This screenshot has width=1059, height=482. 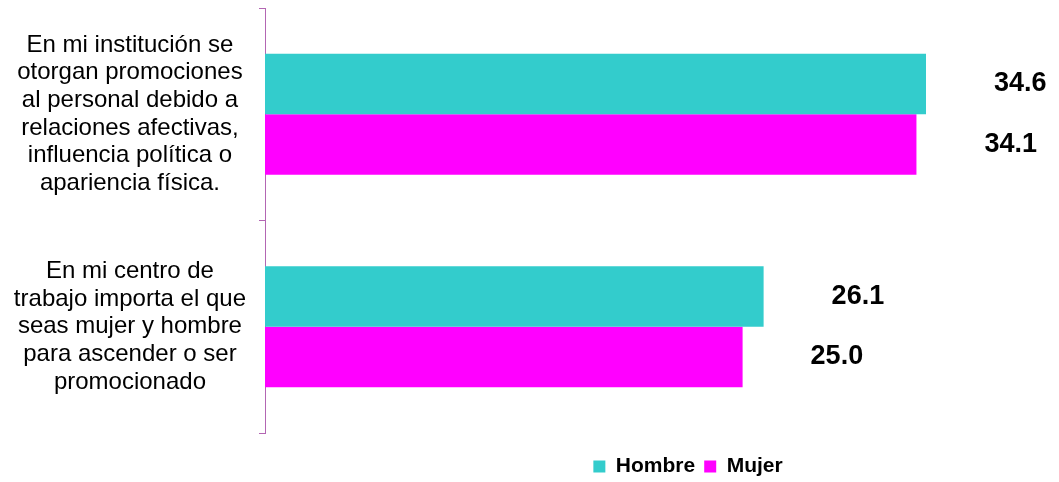 I want to click on y-tick-label: En mi centro de trabajo importa el que seas mujer y hombre para ascender o ser promocionado, so click(x=129, y=325).